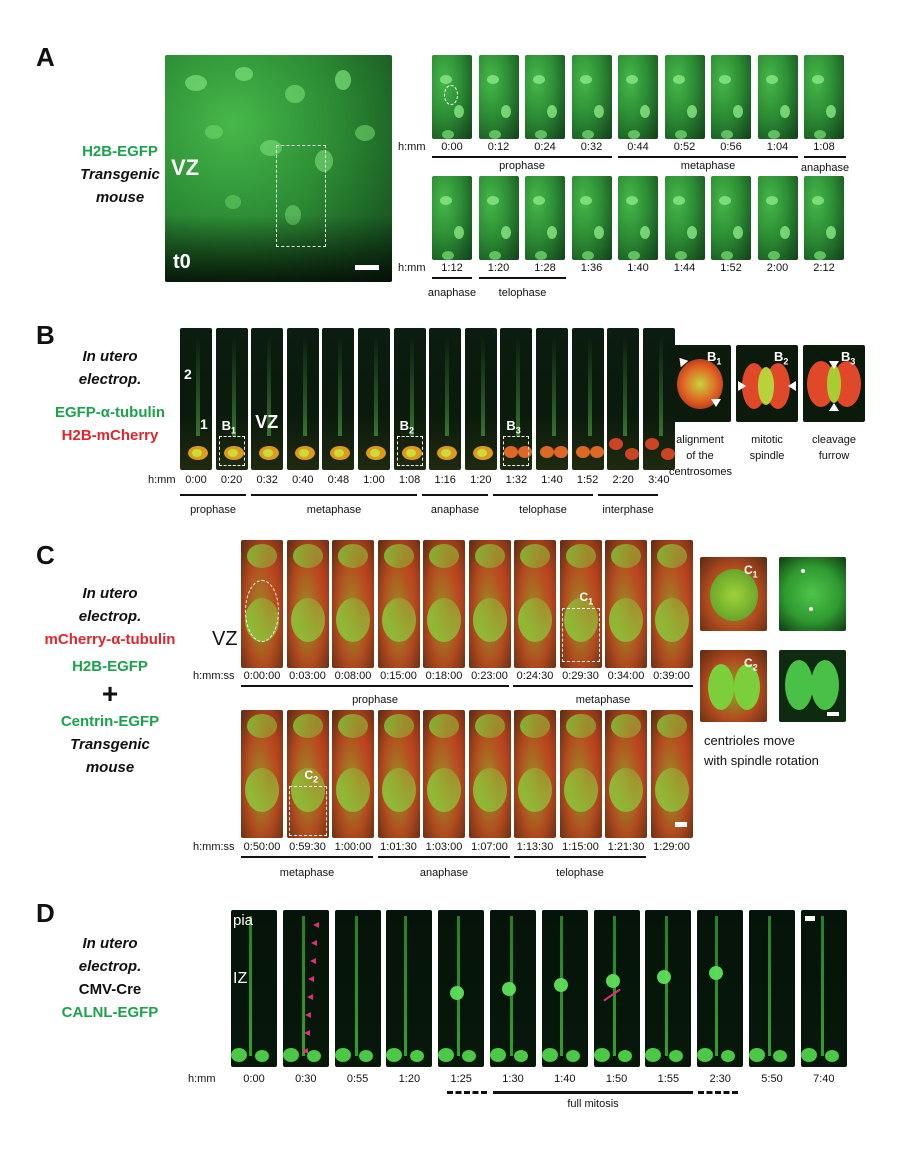 The height and width of the screenshot is (1165, 900). What do you see at coordinates (720, 1079) in the screenshot?
I see `panel-d-time-label: 2:30` at bounding box center [720, 1079].